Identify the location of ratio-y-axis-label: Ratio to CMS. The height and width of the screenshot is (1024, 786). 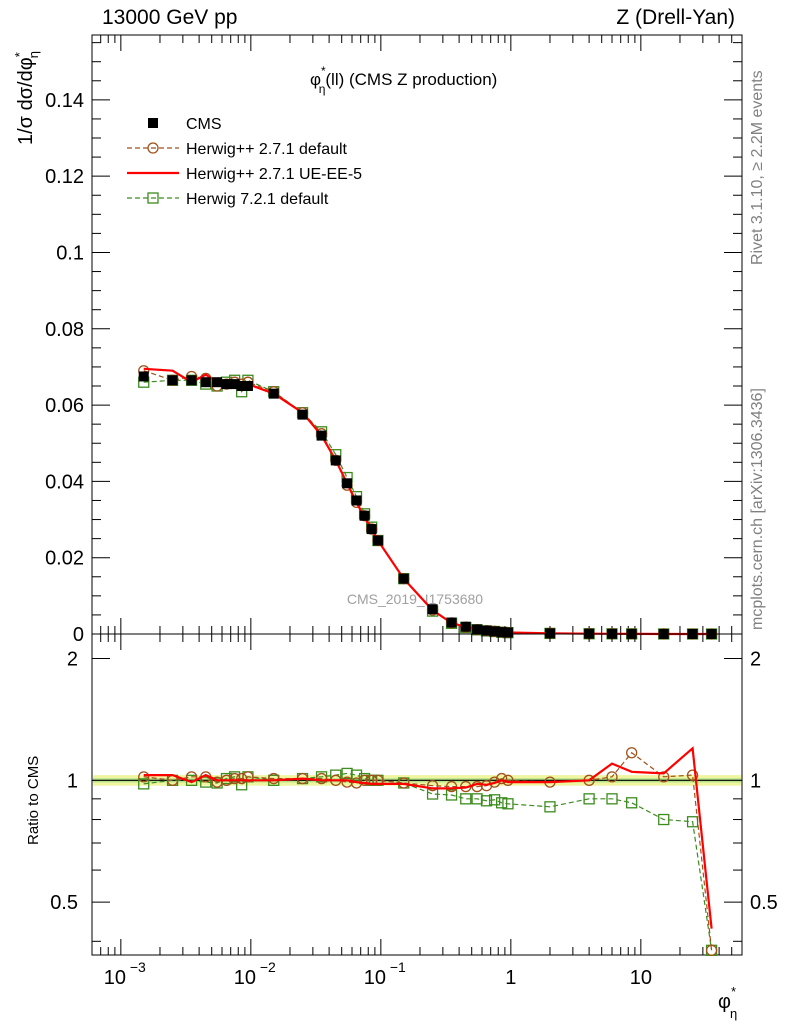
(33, 800).